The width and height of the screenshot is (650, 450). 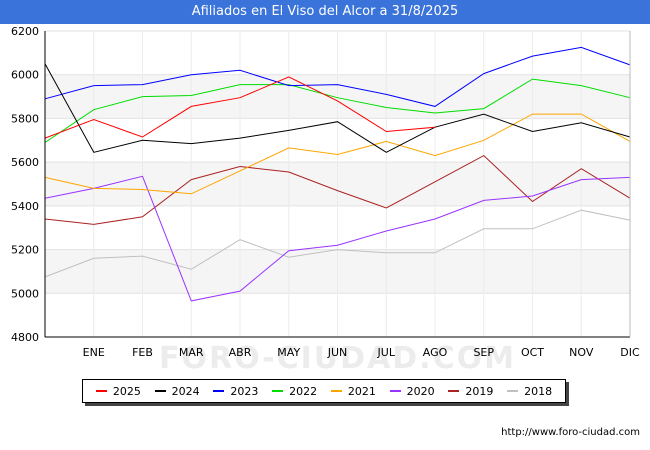 I want to click on legend-label: 2019, so click(x=479, y=391).